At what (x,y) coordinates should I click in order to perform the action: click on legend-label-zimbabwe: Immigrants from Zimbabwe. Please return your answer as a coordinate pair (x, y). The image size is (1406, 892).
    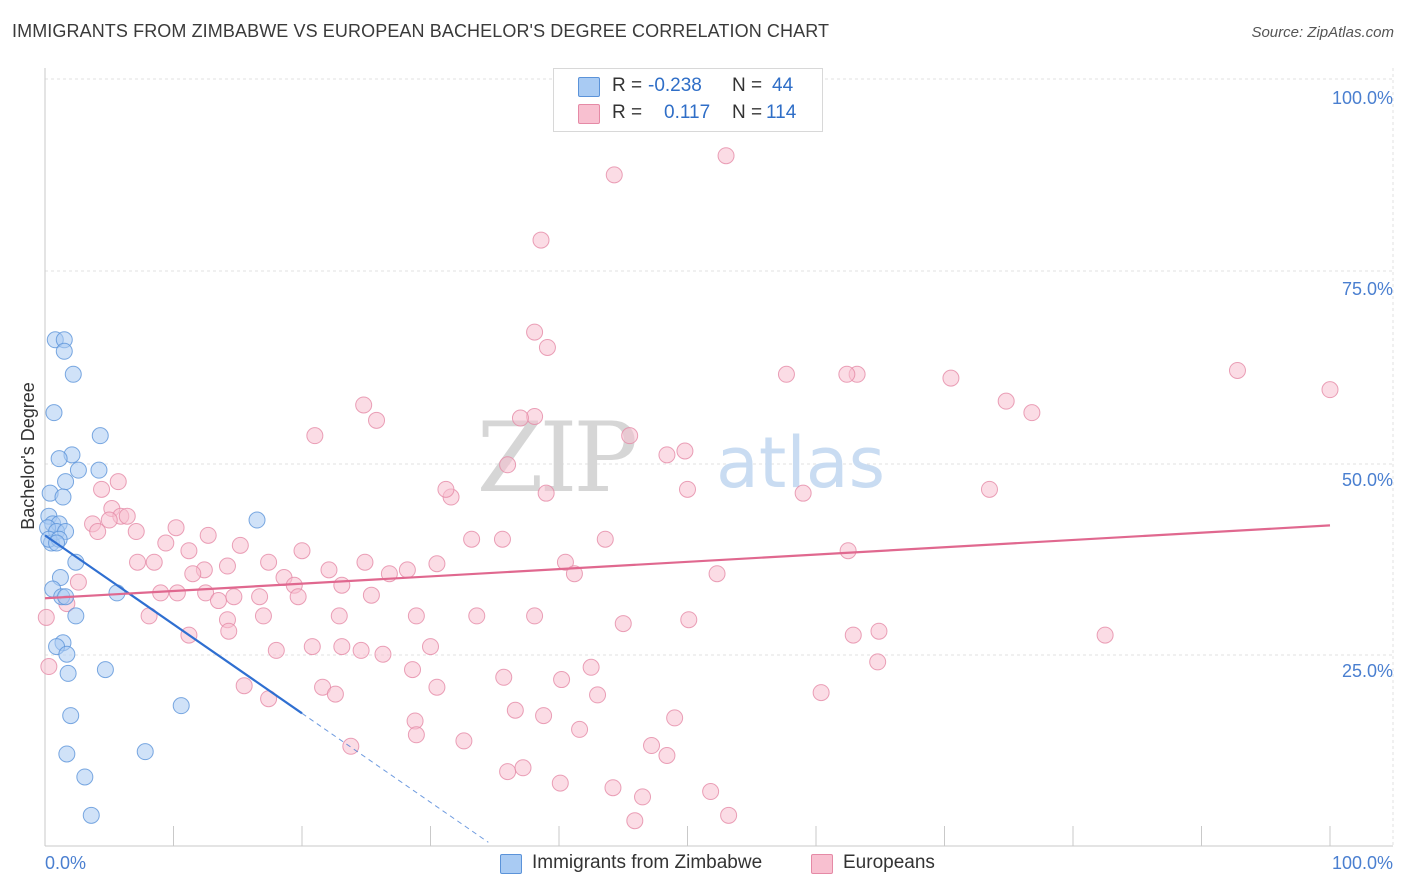
    Looking at the image, I should click on (647, 862).